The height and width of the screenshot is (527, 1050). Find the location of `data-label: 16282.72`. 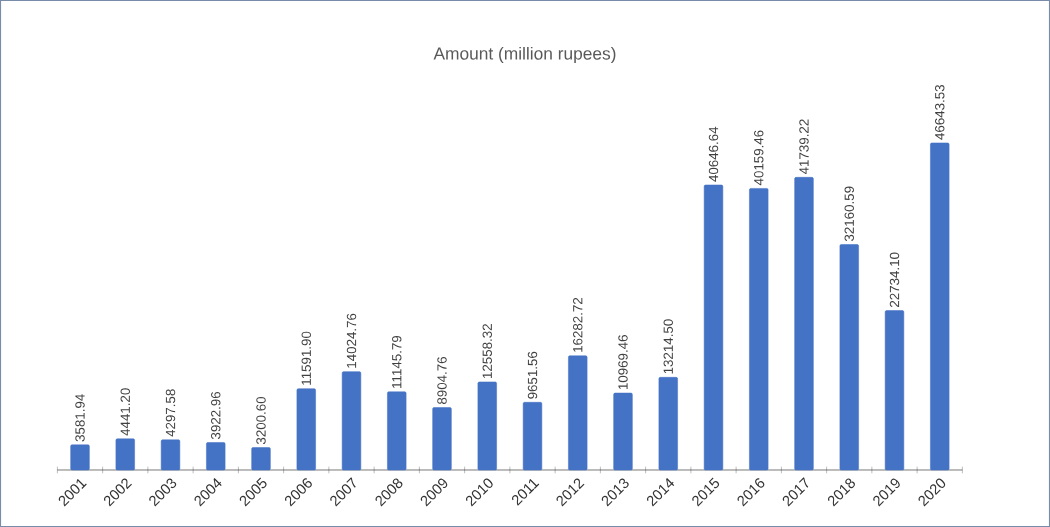

data-label: 16282.72 is located at coordinates (578, 324).